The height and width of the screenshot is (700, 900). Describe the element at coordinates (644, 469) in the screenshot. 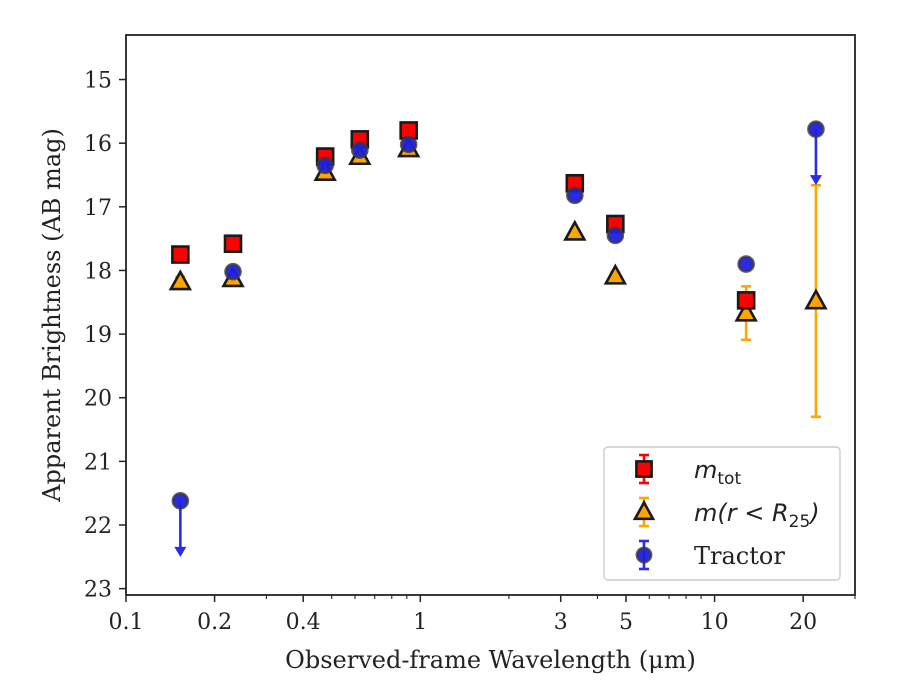

I see `legend-square-marker` at that location.